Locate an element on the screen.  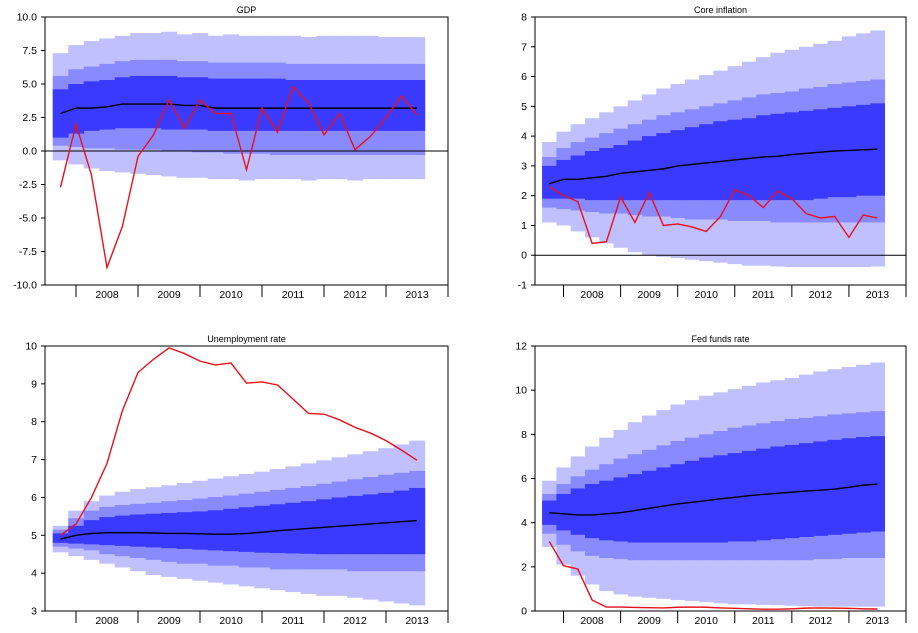
y-tick-label: 0 is located at coordinates (524, 612).